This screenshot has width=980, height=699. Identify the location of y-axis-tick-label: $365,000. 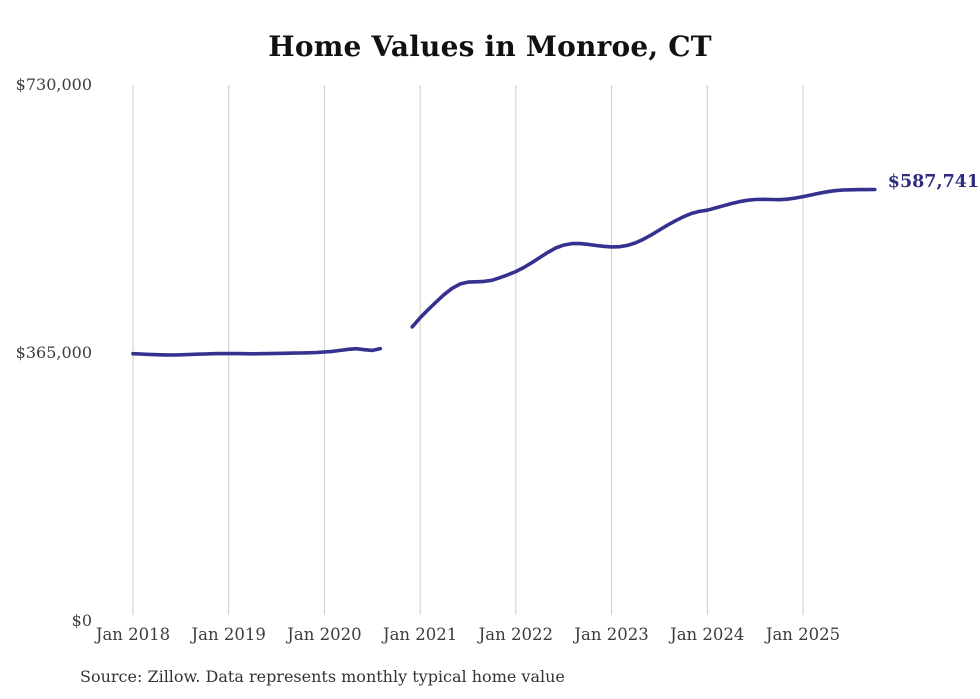
(53, 352).